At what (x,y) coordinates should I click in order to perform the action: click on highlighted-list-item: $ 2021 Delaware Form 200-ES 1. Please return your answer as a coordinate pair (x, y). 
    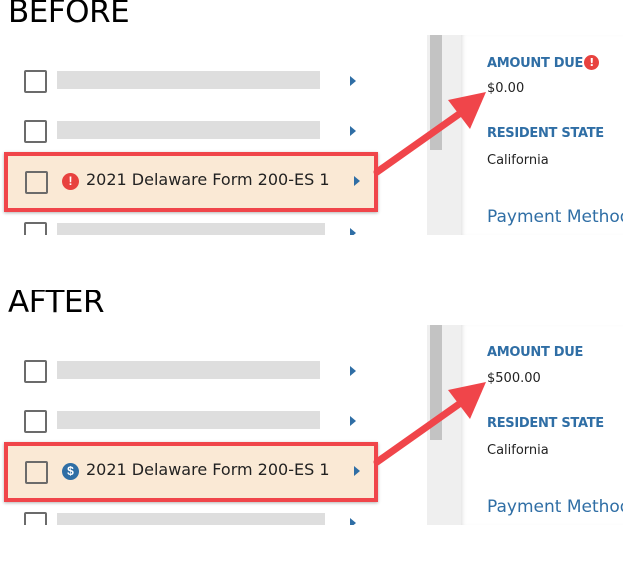
    Looking at the image, I should click on (191, 472).